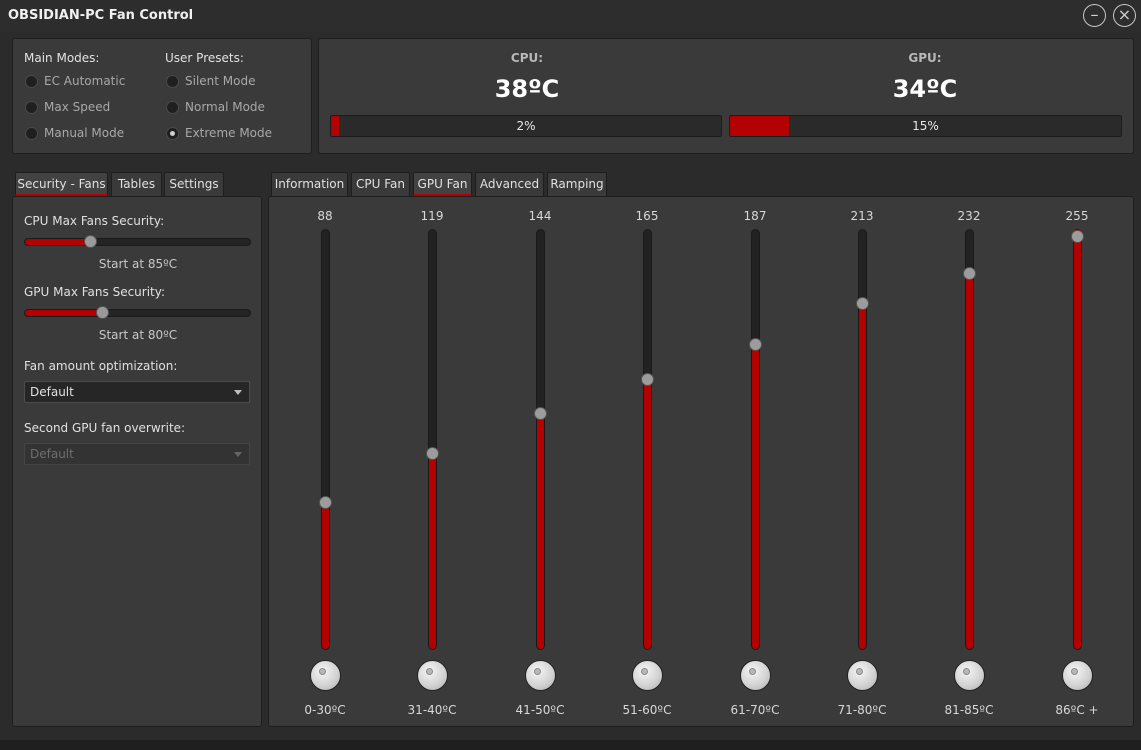 This screenshot has height=750, width=1141. What do you see at coordinates (925, 89) in the screenshot?
I see `gpu-temperature: 34ºC` at bounding box center [925, 89].